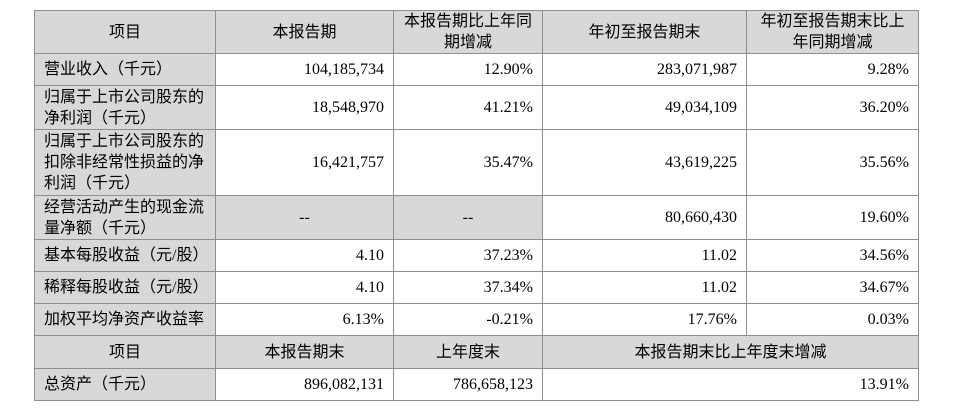 The height and width of the screenshot is (419, 960). What do you see at coordinates (730, 384) in the screenshot?
I see `cell-value: 13.91%` at bounding box center [730, 384].